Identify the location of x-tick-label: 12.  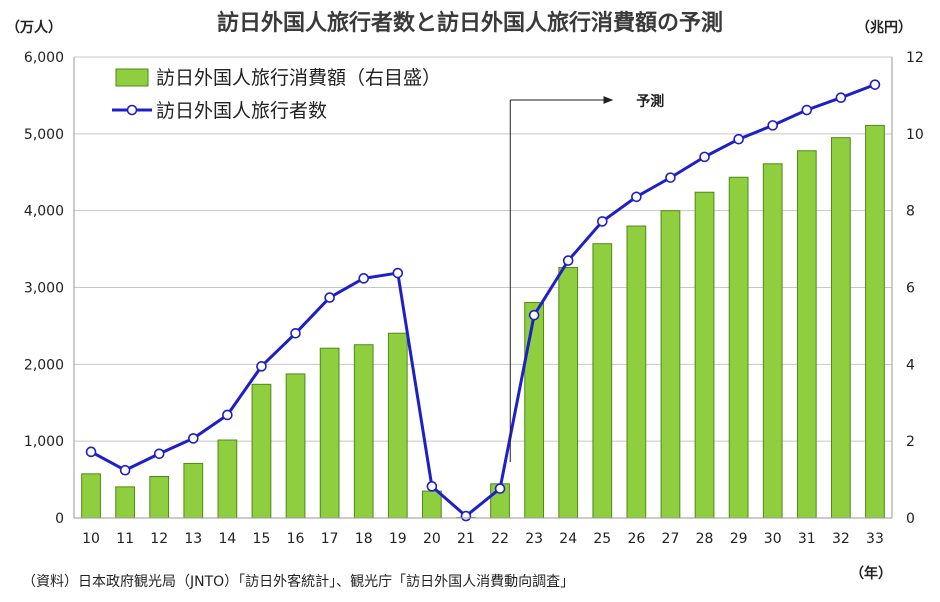
(159, 539).